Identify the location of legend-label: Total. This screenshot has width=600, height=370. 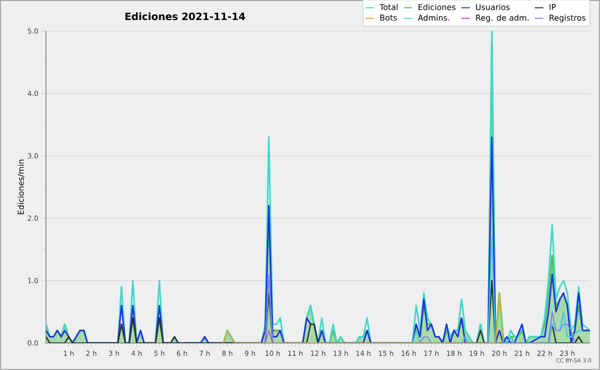
(389, 7).